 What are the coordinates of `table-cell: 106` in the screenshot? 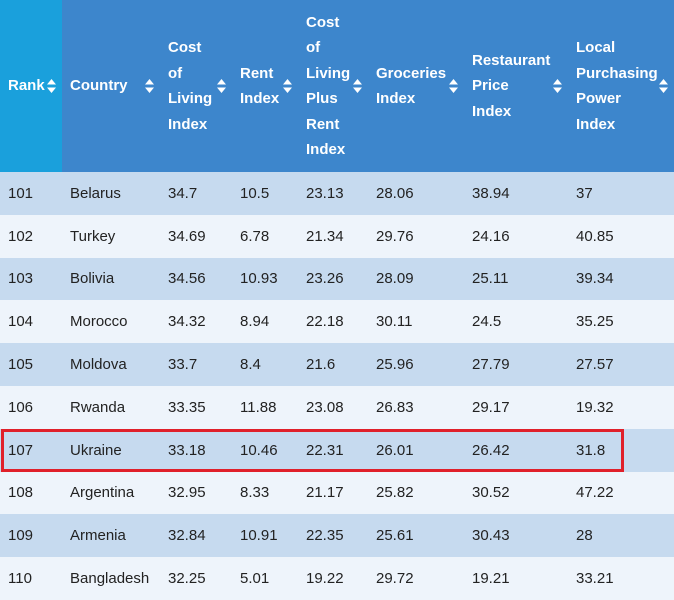 It's located at (31, 407).